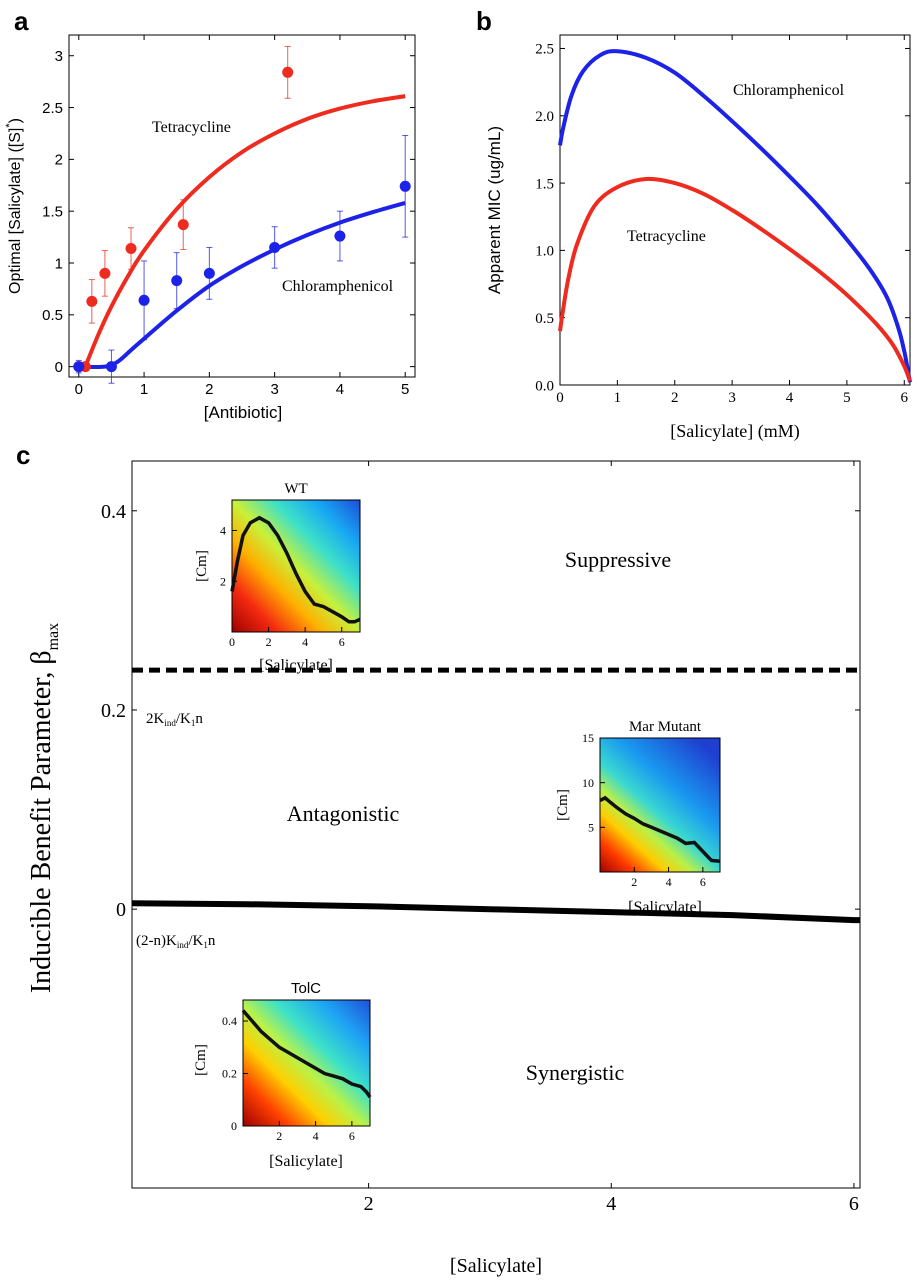  I want to click on axis-x-label-b: [Salicylate] (mM), so click(734, 431).